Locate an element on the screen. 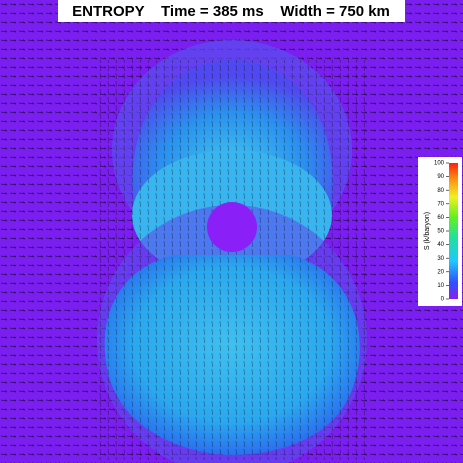 The width and height of the screenshot is (463, 463). colorbar-tick-label: 10 is located at coordinates (440, 286).